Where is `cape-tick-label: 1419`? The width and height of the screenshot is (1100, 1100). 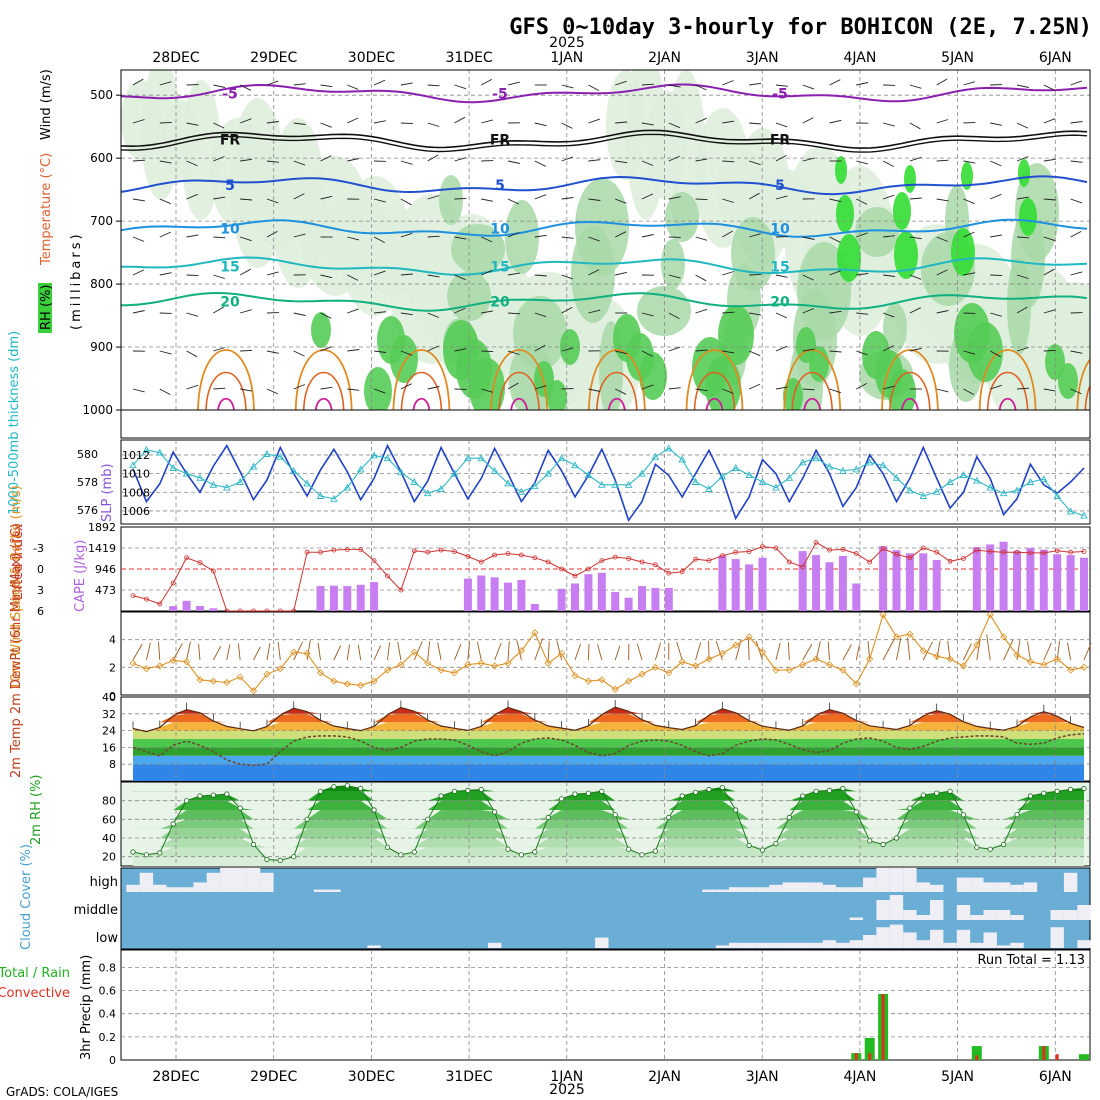 cape-tick-label: 1419 is located at coordinates (102, 548).